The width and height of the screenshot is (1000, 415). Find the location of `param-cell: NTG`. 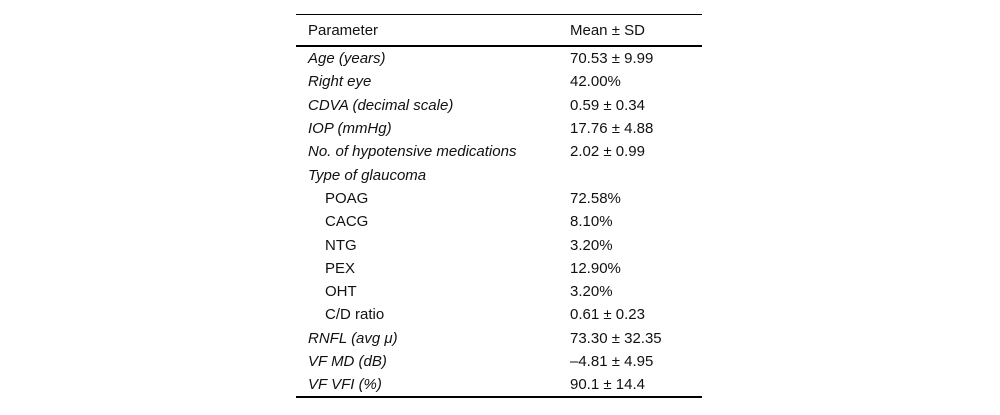

param-cell: NTG is located at coordinates (341, 245).